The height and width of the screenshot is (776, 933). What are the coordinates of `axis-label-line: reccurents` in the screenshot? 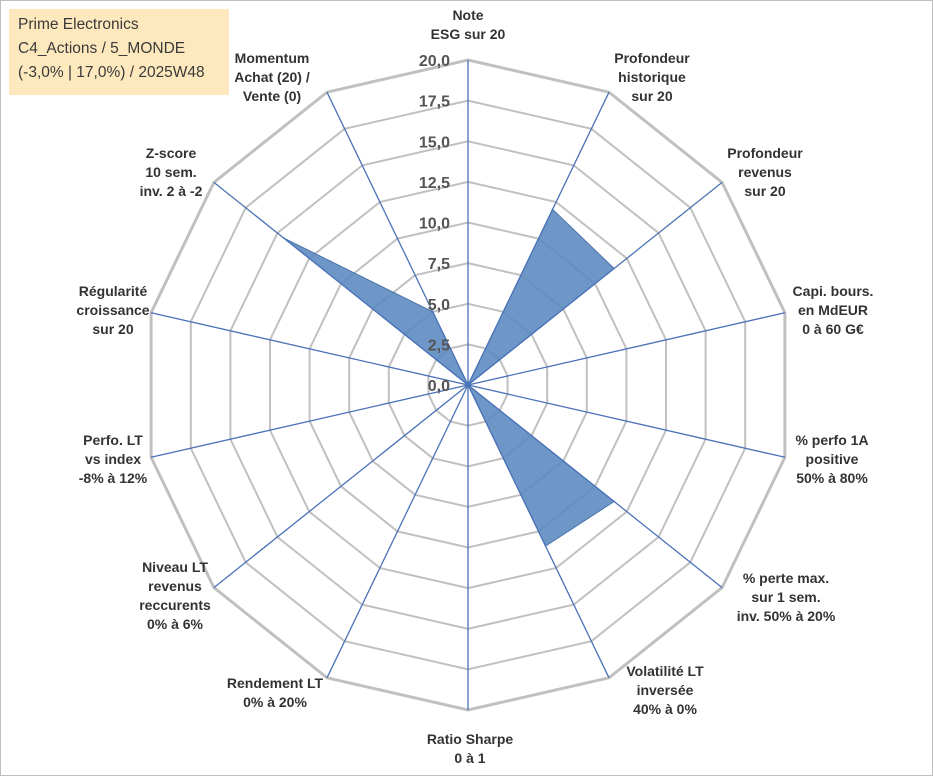 It's located at (175, 605).